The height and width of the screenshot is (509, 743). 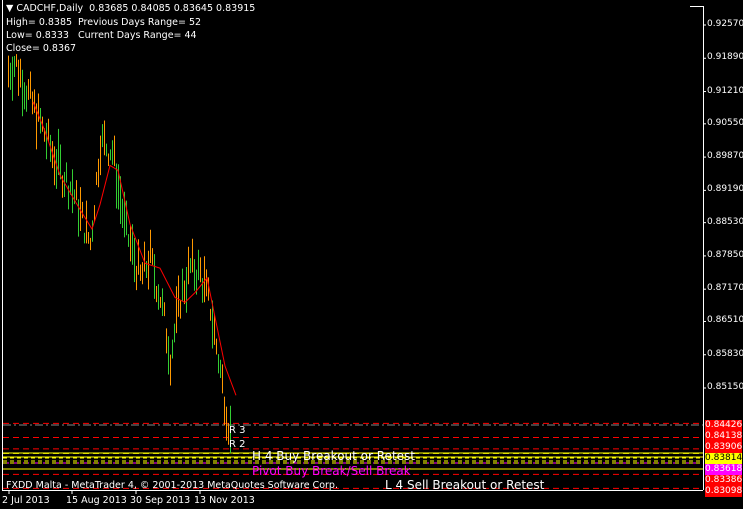 I want to click on date-label: 15 Aug 2013, so click(x=96, y=500).